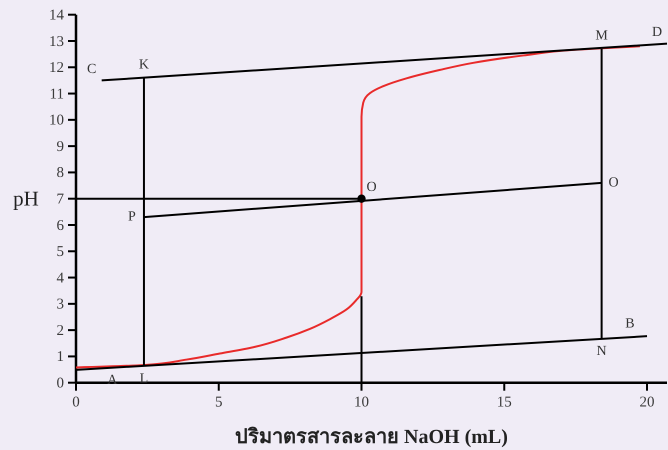 The height and width of the screenshot is (450, 668). Describe the element at coordinates (601, 352) in the screenshot. I see `annotation: N` at that location.